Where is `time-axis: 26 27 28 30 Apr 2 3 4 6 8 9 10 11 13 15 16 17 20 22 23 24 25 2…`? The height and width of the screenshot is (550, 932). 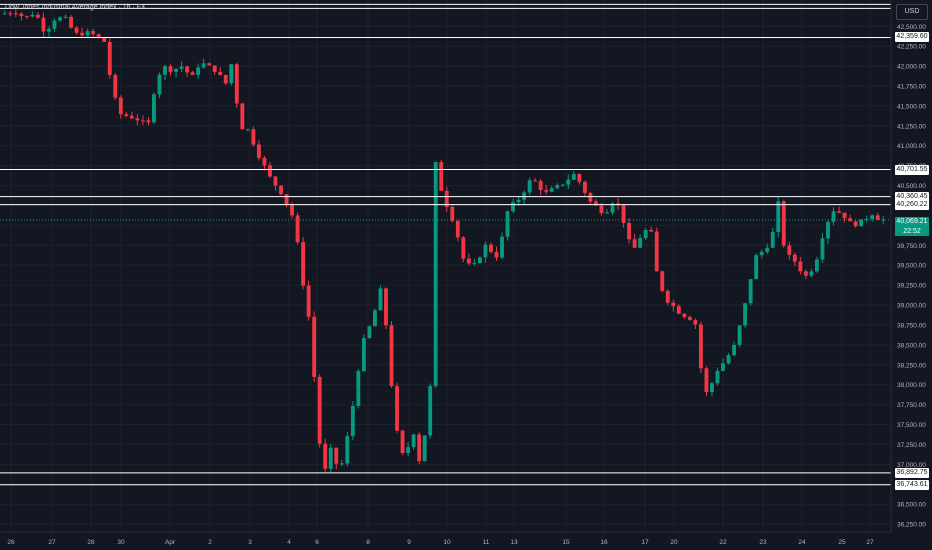
time-axis: 26 27 28 30 Apr 2 3 4 6 8 9 10 11 13 15 16 17 20 22 23 24 25 2… is located at coordinates (440, 542).